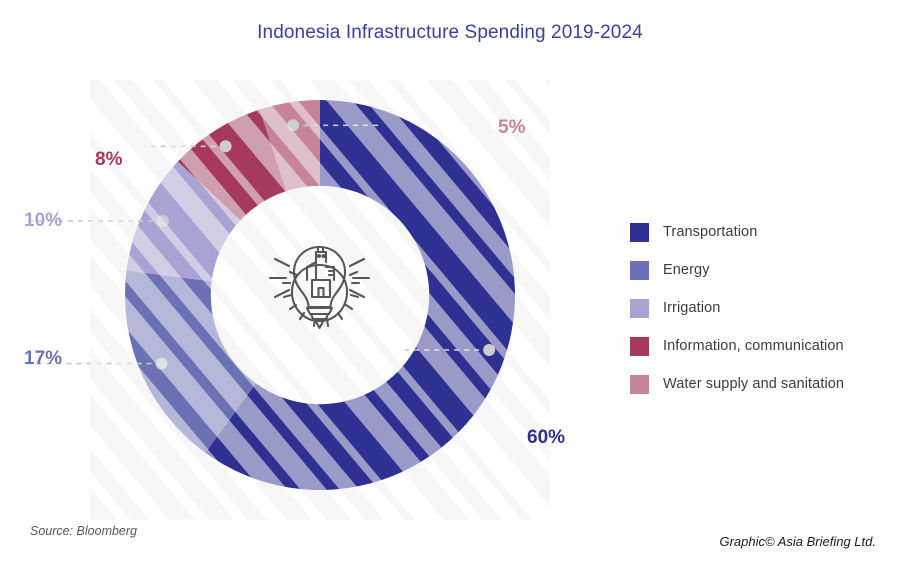  What do you see at coordinates (43, 220) in the screenshot?
I see `pct-label-irrigation: 10%` at bounding box center [43, 220].